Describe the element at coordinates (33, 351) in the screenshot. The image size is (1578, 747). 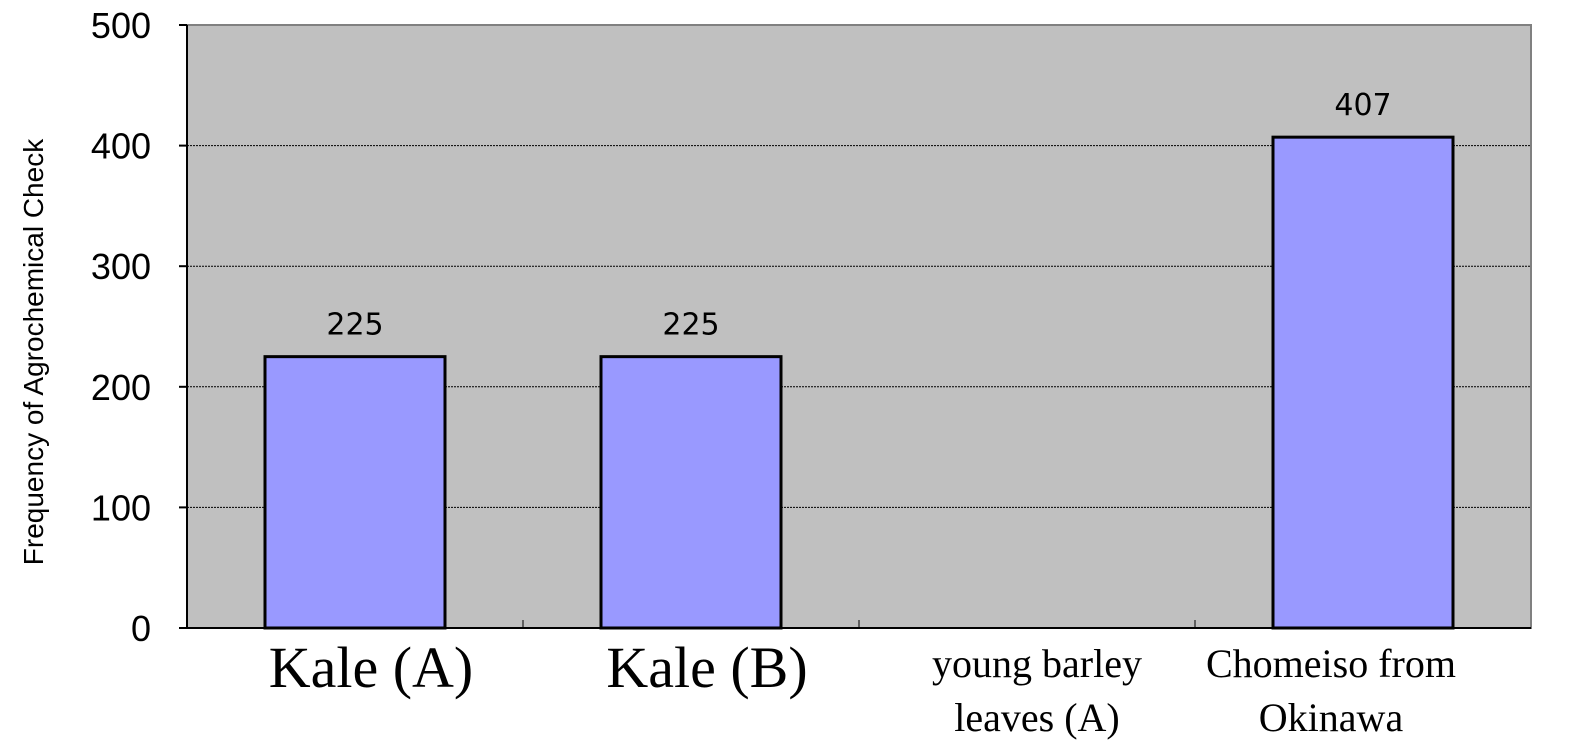
I see `y-axis-title: Frequency of Agrochemical Check` at that location.